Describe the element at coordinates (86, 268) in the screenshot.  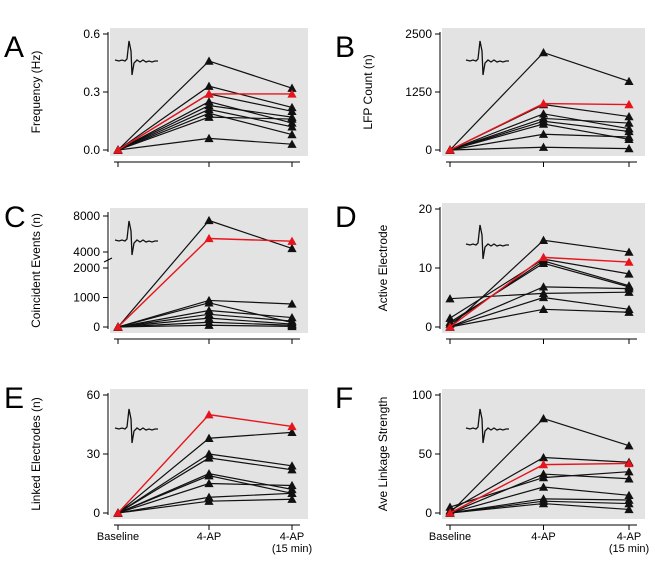
I see `y-tick-label: 2000` at that location.